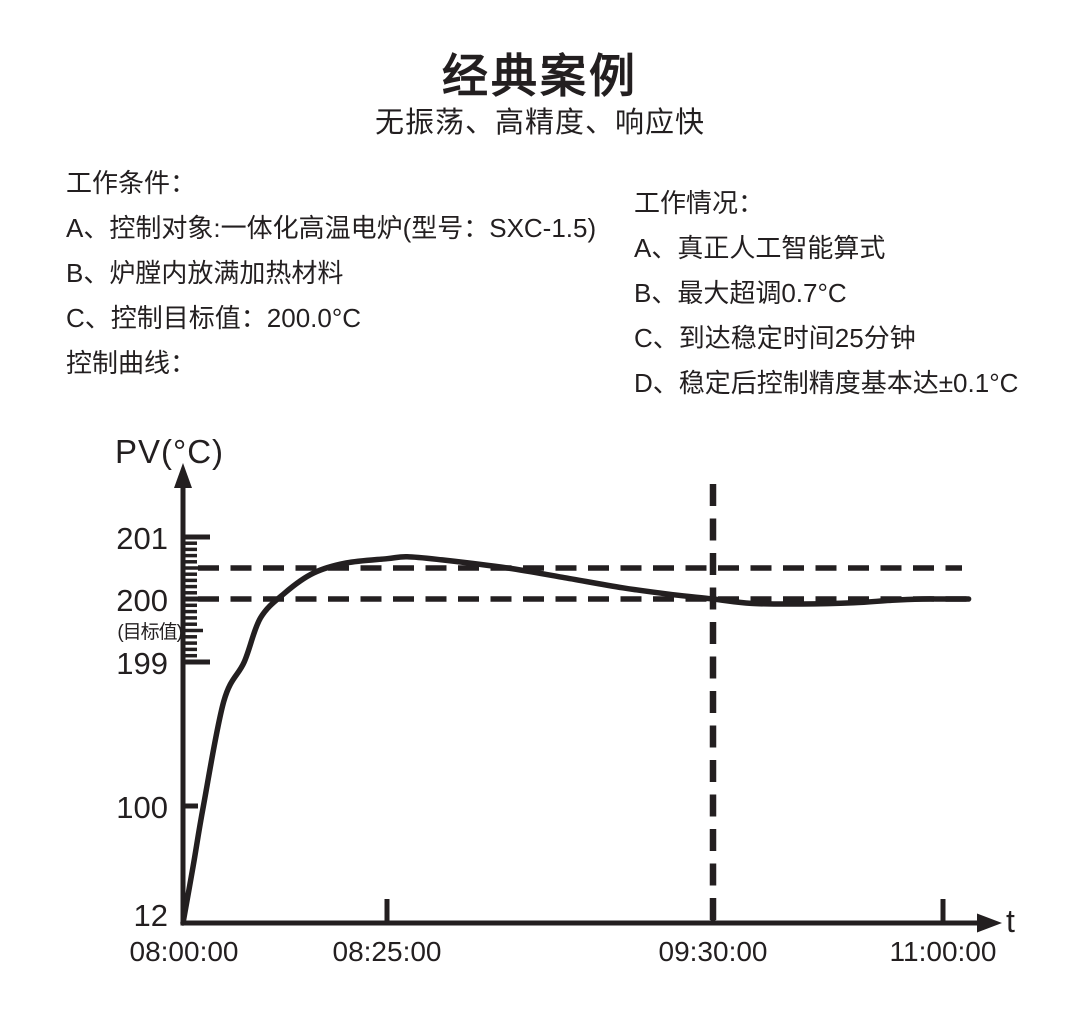 The height and width of the screenshot is (1035, 1080). I want to click on x-axis-arrow-icon, so click(989, 923).